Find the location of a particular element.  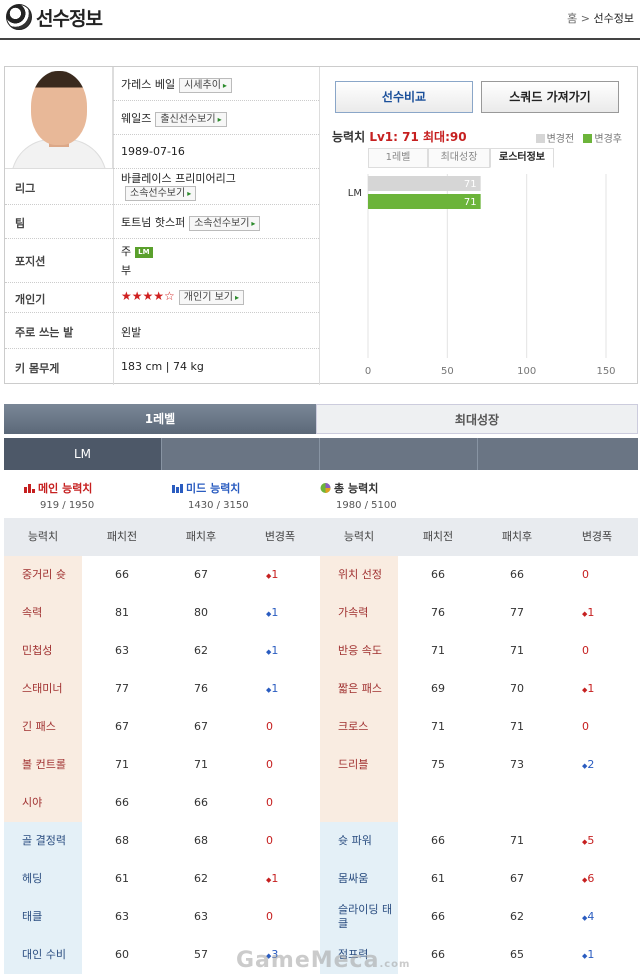

ability-name: 중거리 슛 is located at coordinates (43, 575).